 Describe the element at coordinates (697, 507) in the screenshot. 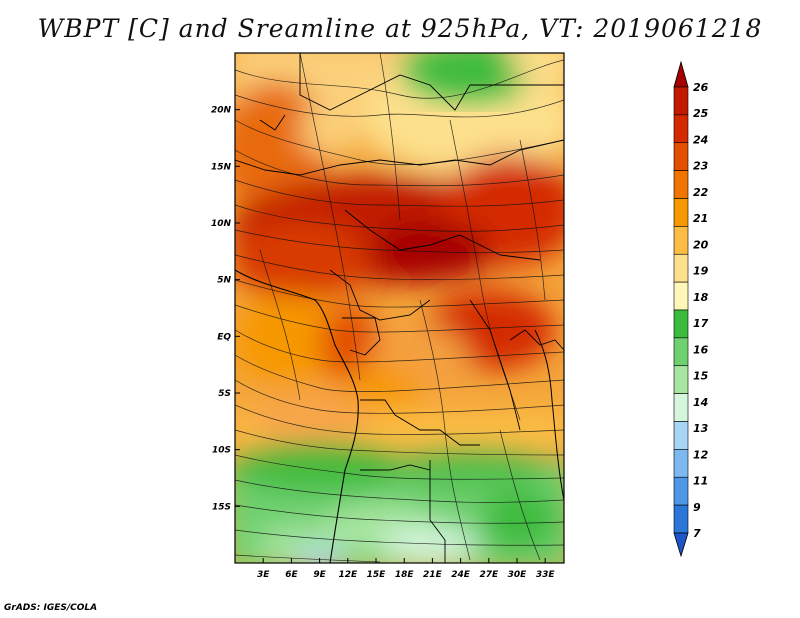

I see `colorbar-label: 9` at that location.